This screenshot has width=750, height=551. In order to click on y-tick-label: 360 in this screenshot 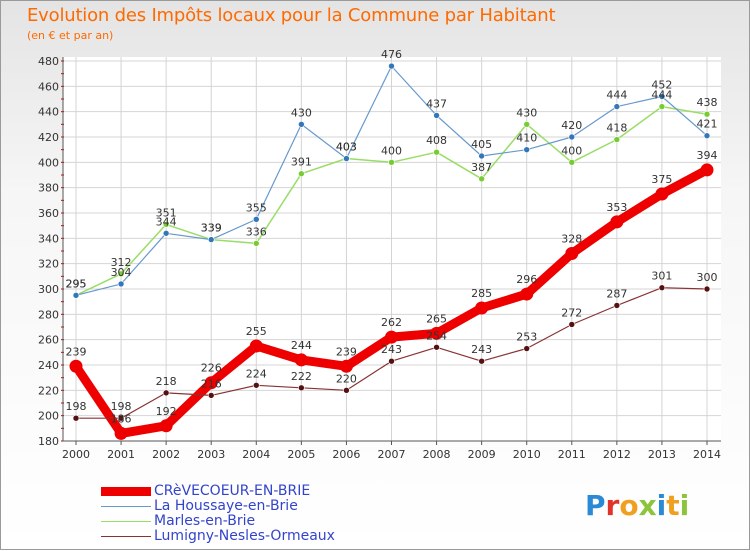, I will do `click(48, 213)`.